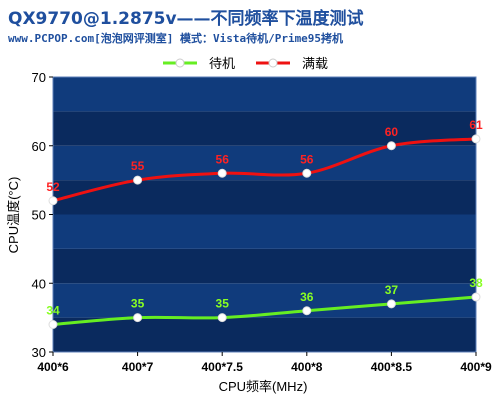  Describe the element at coordinates (307, 367) in the screenshot. I see `x-tick-label: 400*8` at that location.